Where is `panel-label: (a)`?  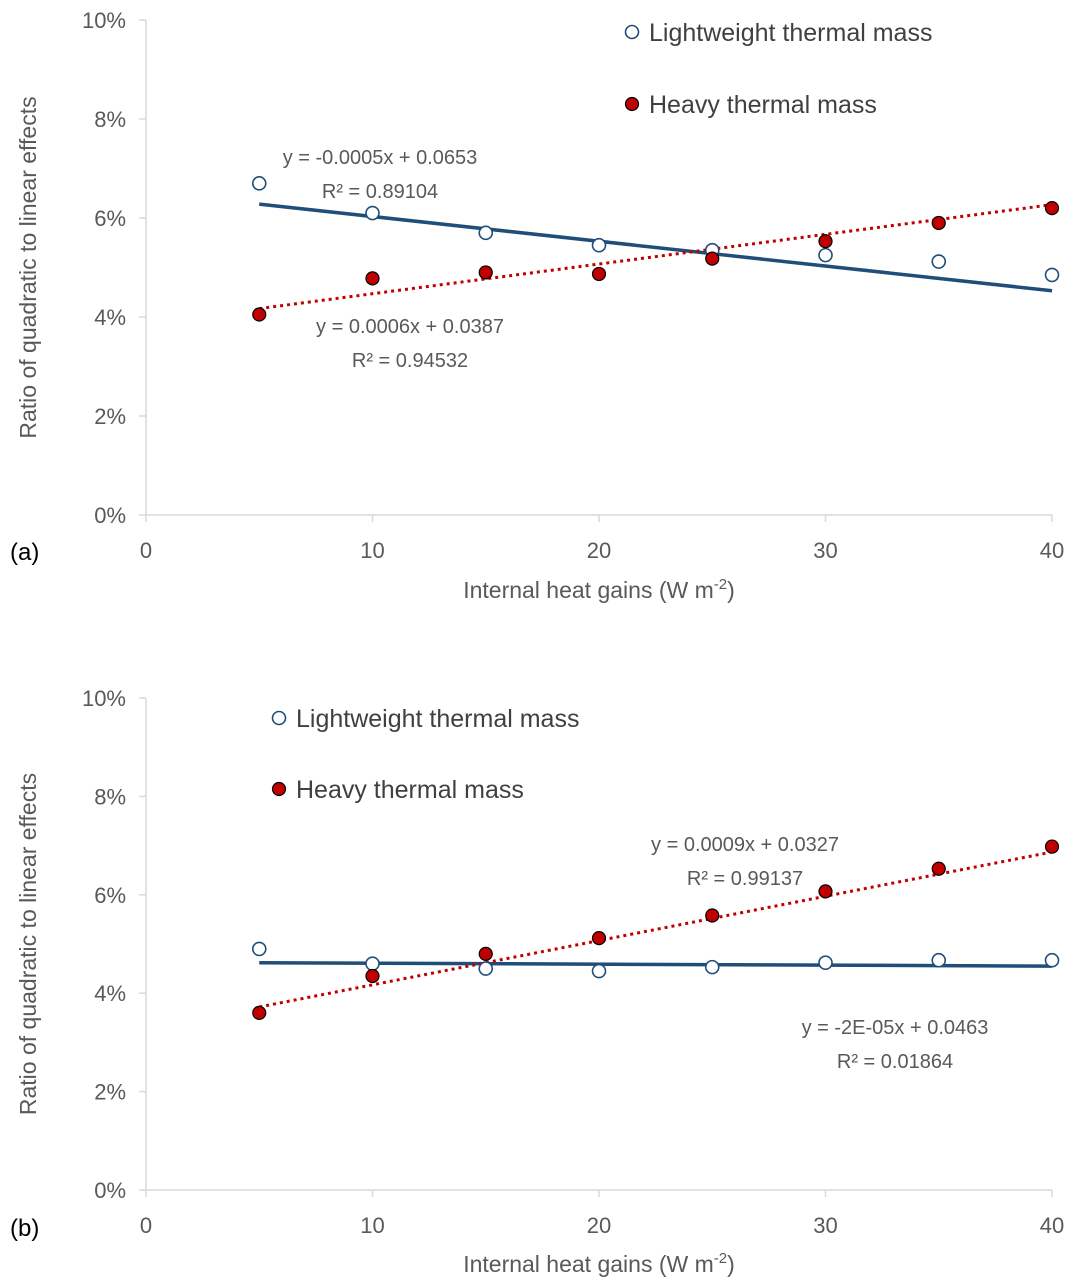 panel-label: (a) is located at coordinates (24, 552).